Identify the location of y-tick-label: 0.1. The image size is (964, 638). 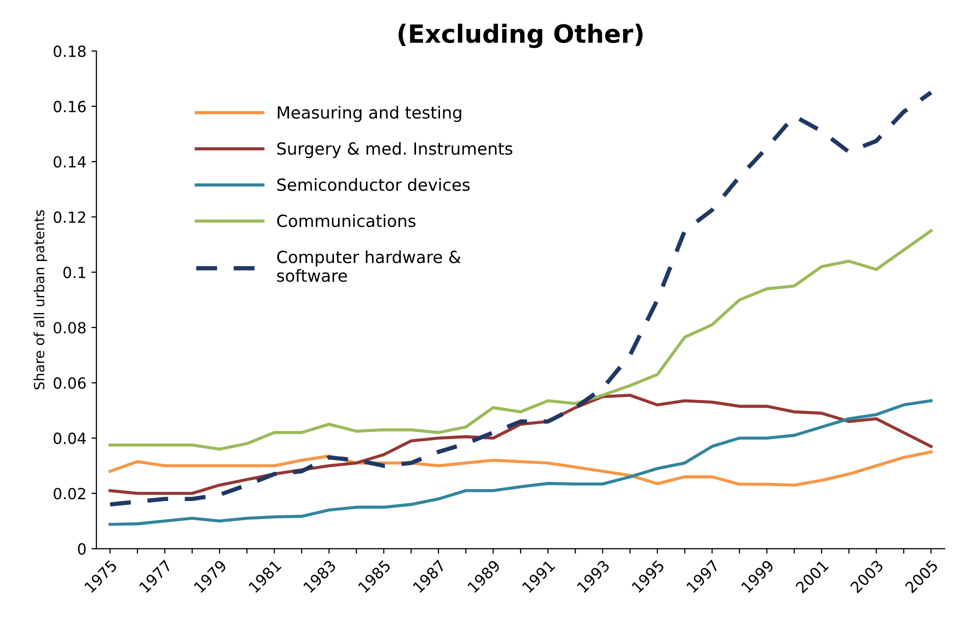
(74, 272).